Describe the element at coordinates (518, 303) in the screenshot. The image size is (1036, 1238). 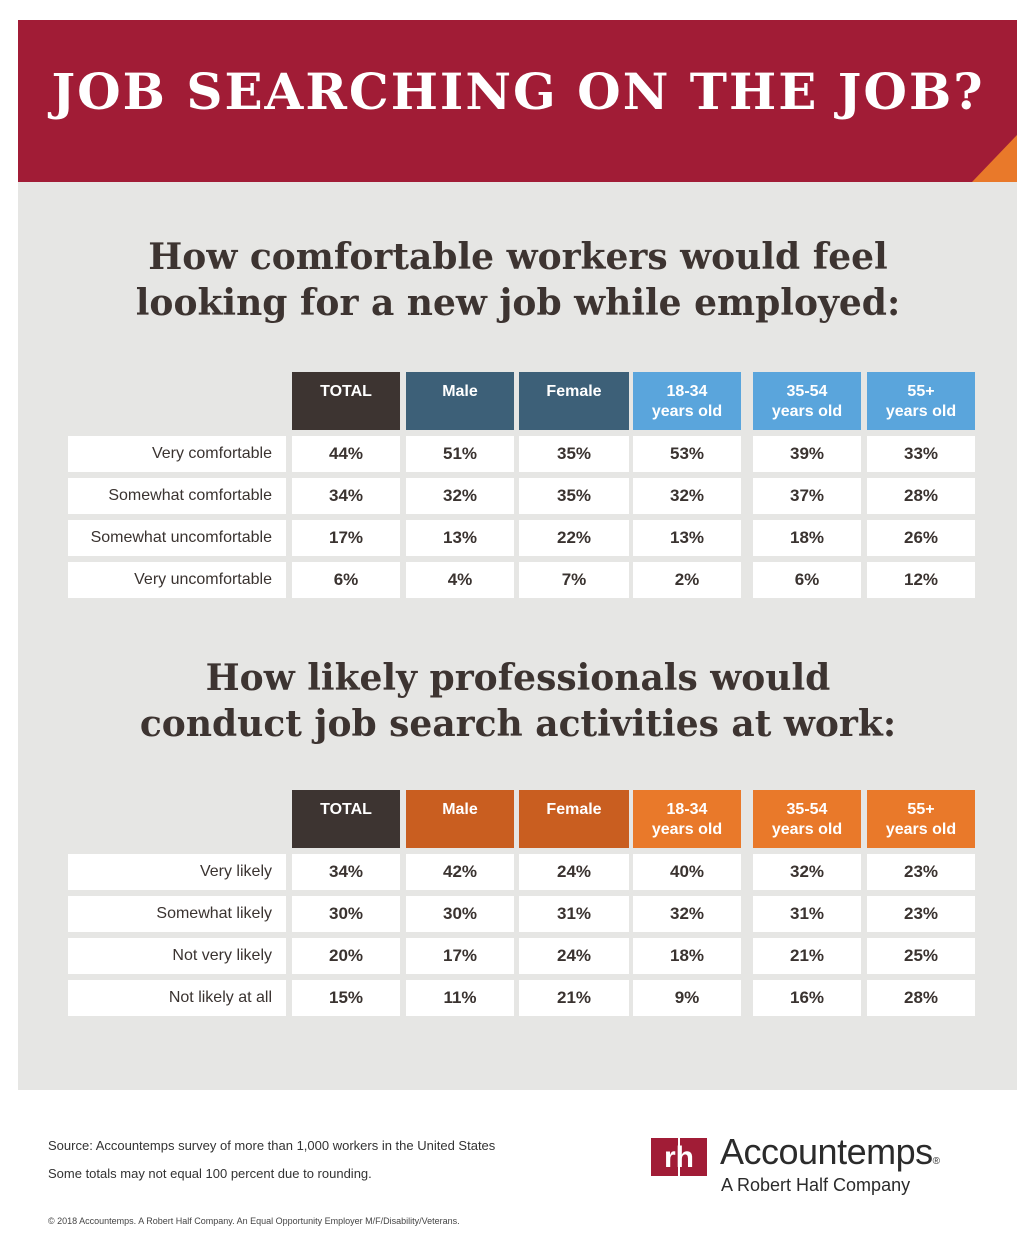
I see `table1-title-line: looking for a new job while employed:` at that location.